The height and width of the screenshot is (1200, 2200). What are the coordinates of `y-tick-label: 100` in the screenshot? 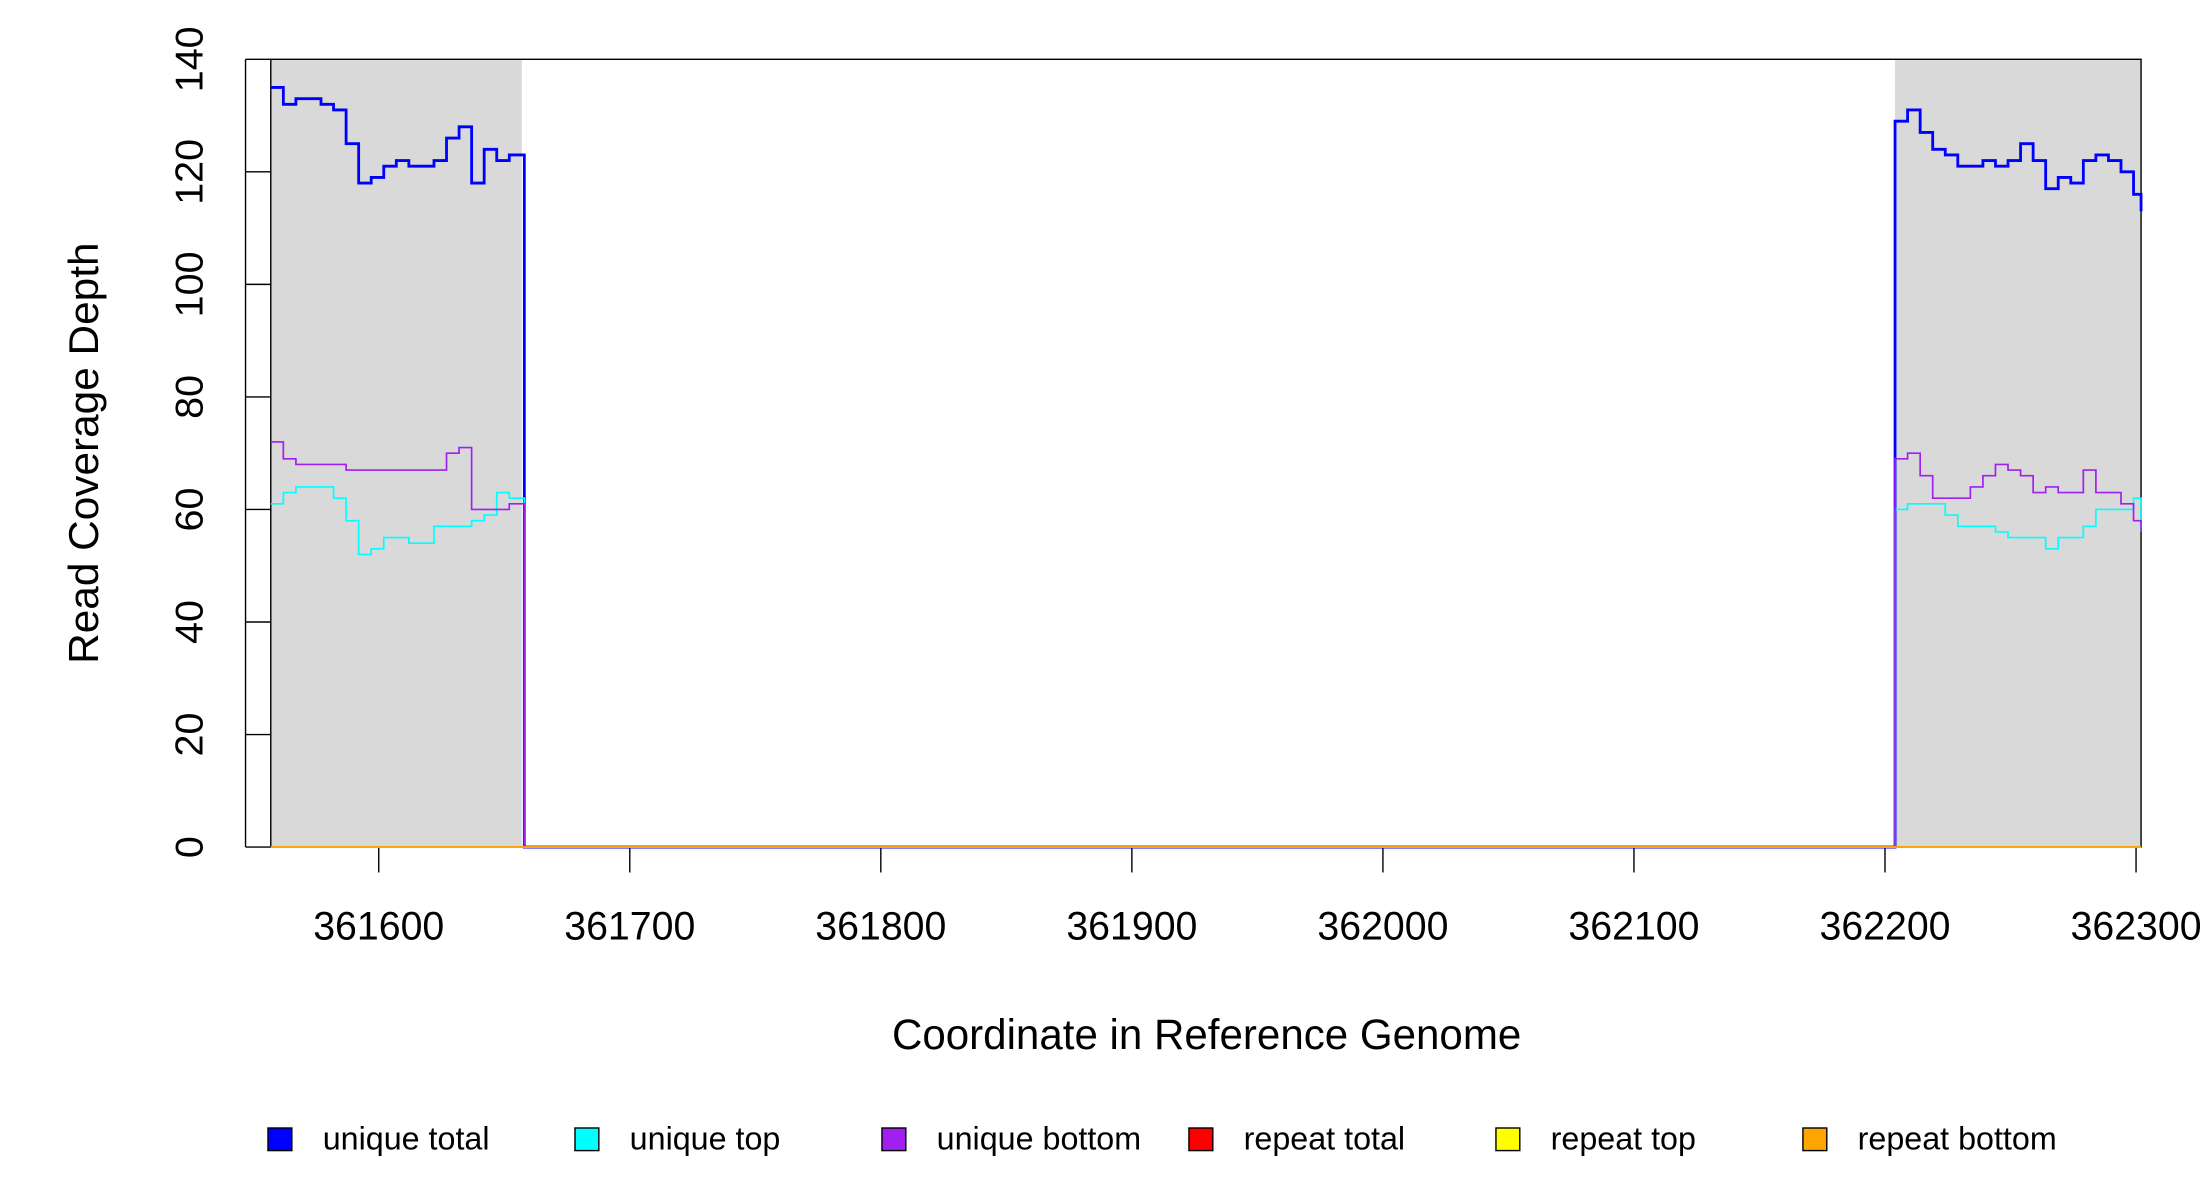 It's located at (190, 284).